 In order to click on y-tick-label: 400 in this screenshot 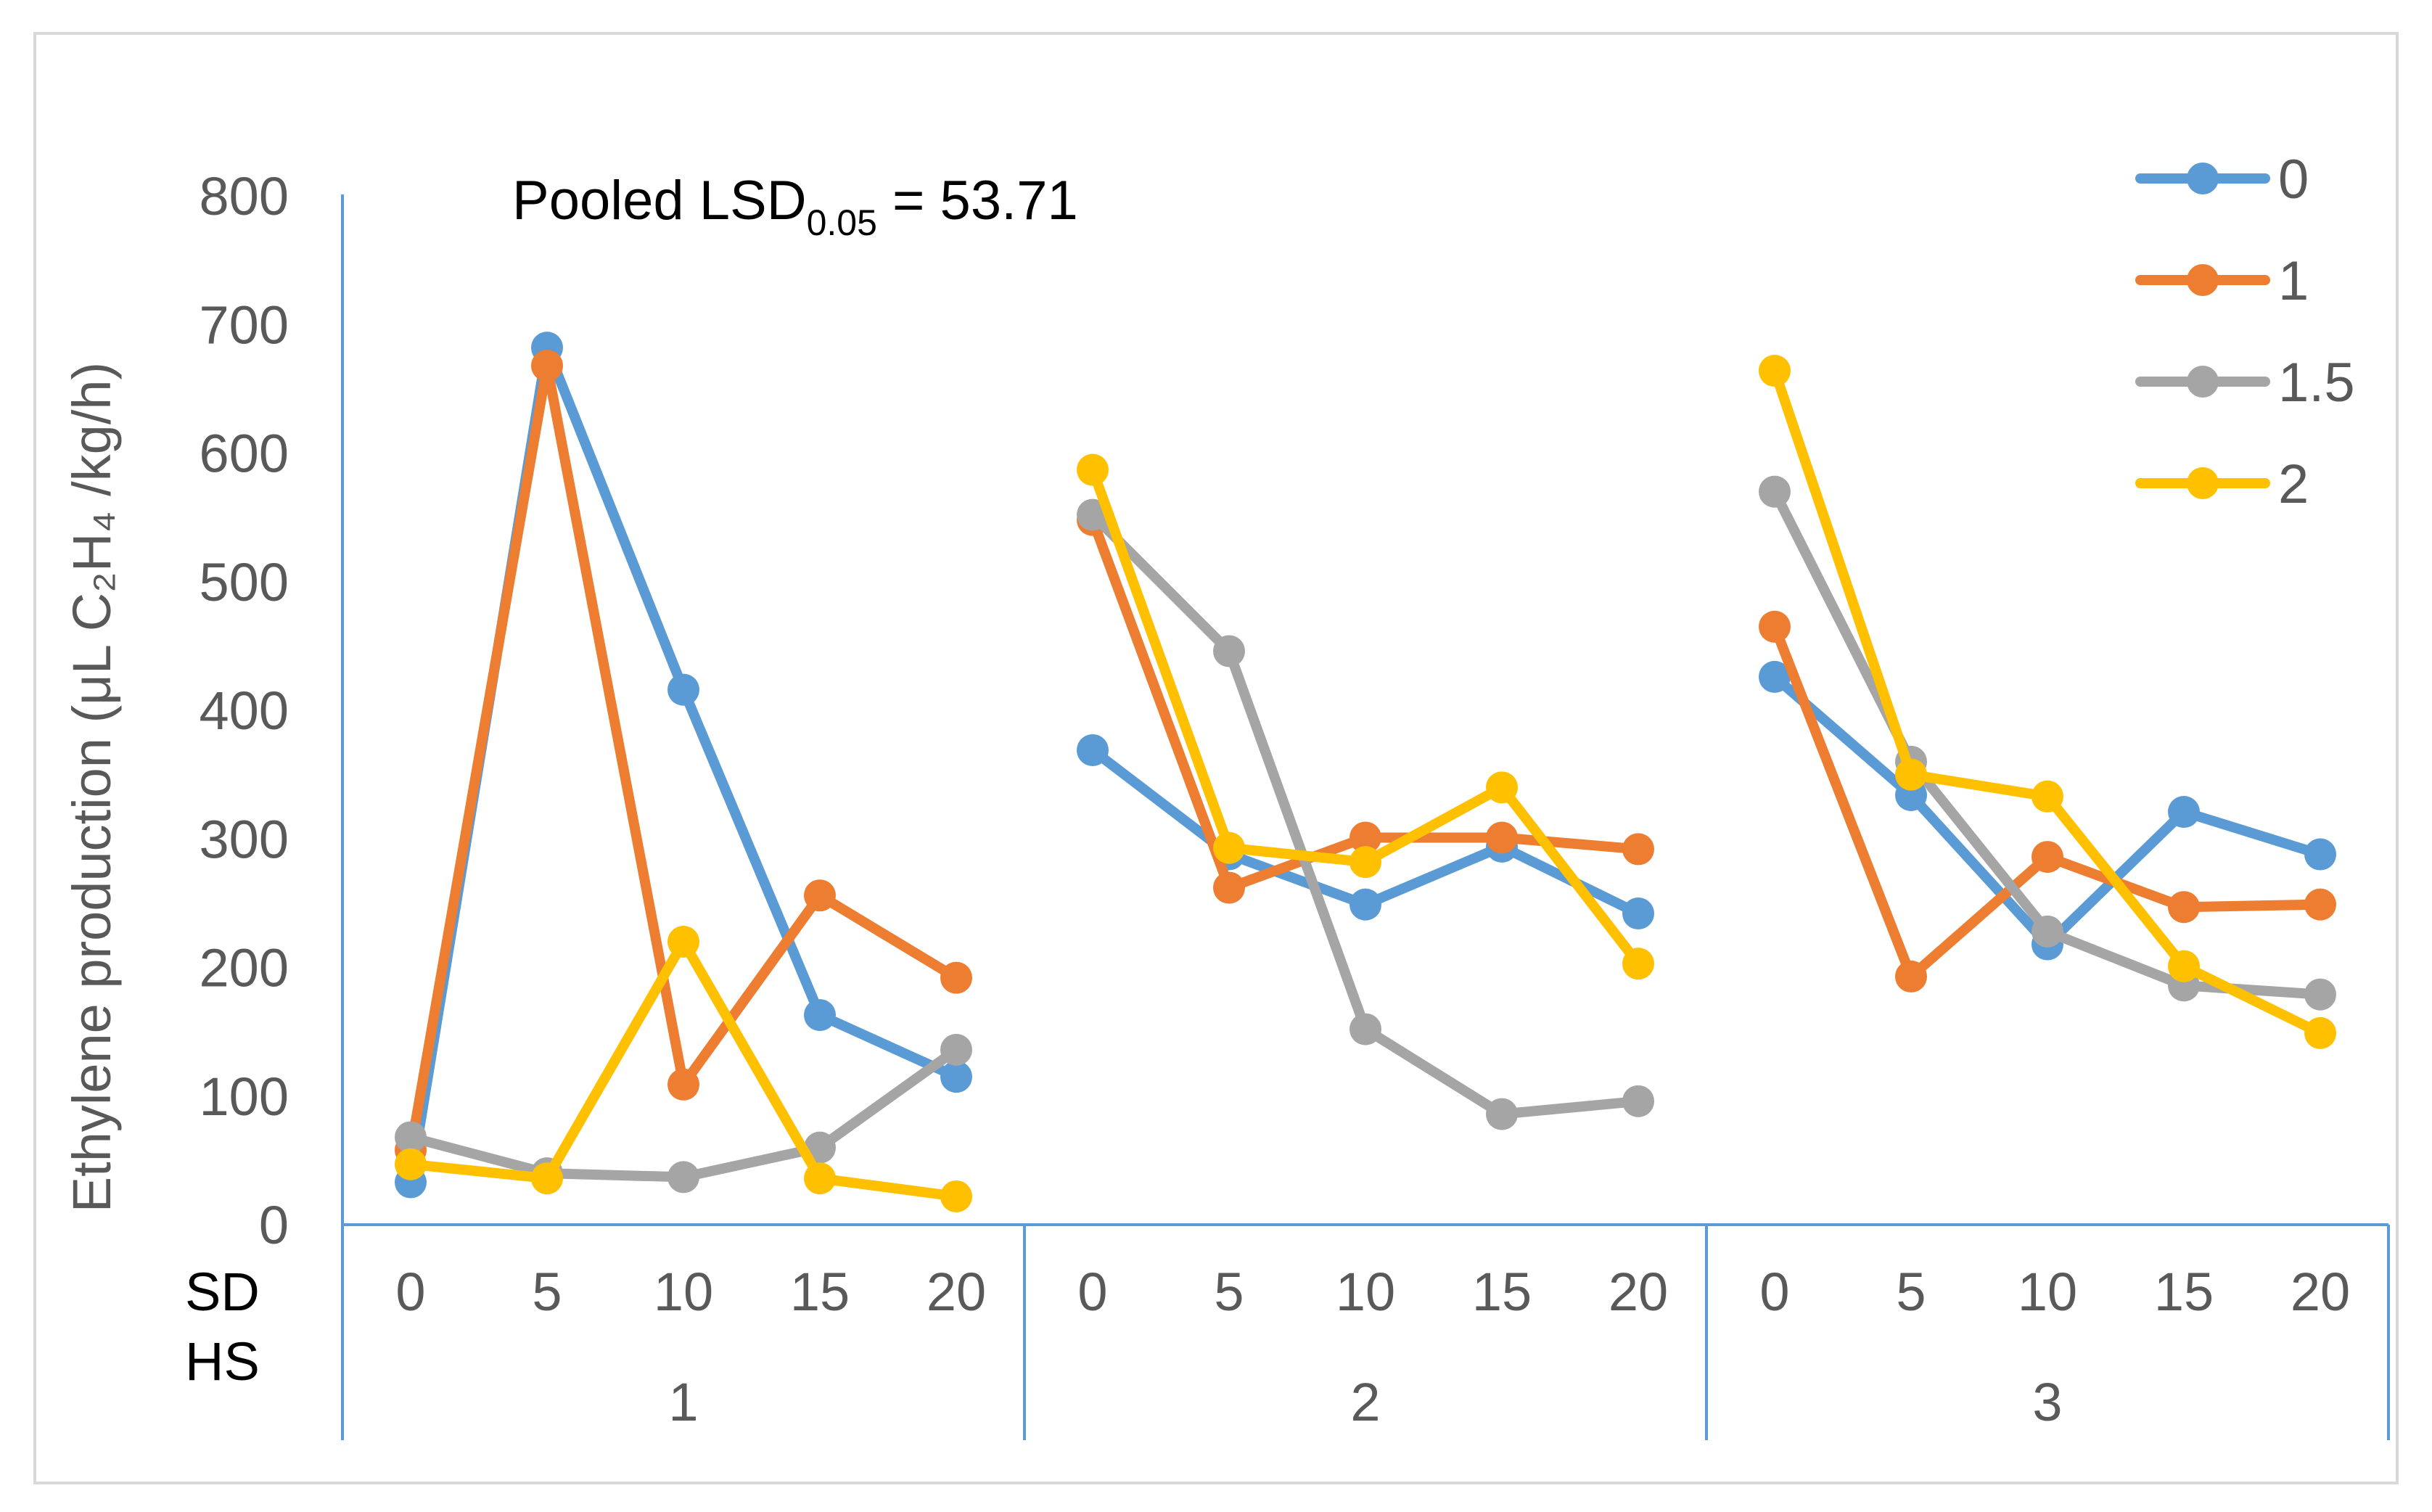, I will do `click(244, 711)`.